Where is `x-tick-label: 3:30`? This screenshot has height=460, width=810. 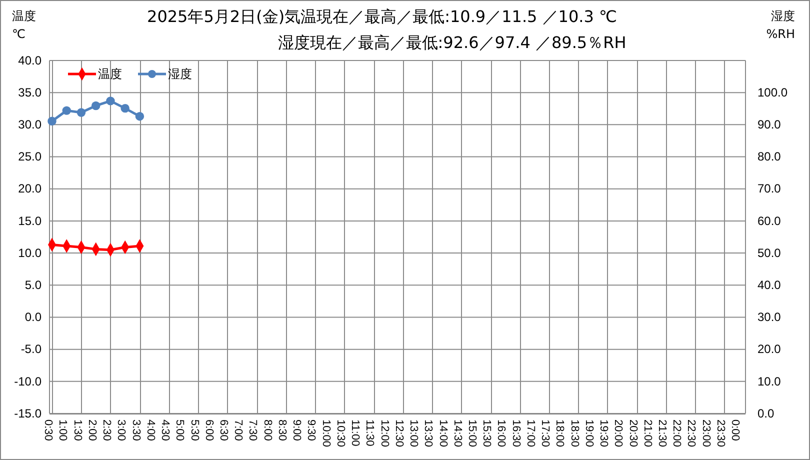 x-tick-label: 3:30 is located at coordinates (136, 430).